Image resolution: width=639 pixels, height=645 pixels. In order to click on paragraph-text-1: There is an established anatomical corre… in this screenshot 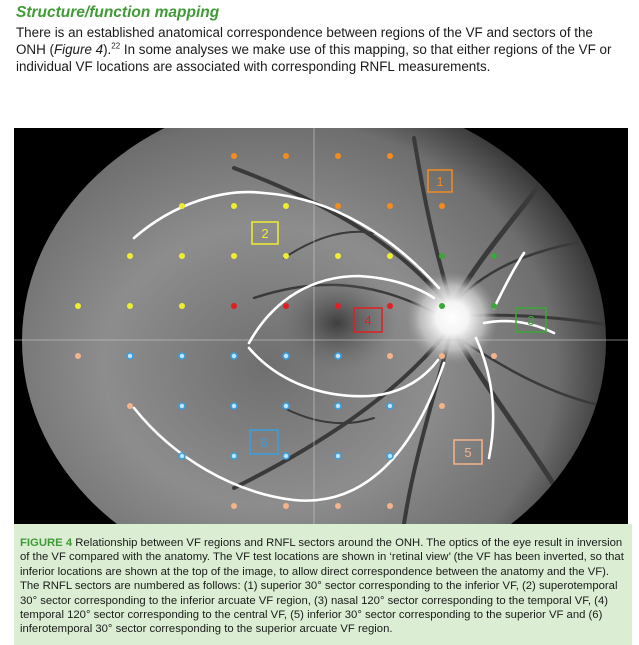, I will do `click(304, 41)`.